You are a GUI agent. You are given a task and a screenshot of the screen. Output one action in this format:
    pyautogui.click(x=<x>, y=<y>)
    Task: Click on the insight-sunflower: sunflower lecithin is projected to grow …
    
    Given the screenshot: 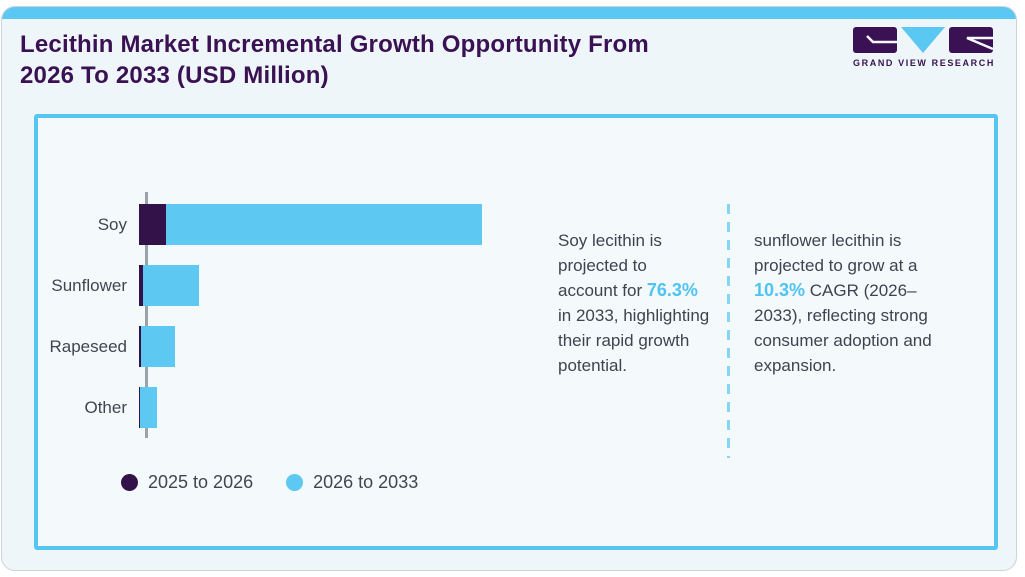 What is the action you would take?
    pyautogui.click(x=849, y=303)
    